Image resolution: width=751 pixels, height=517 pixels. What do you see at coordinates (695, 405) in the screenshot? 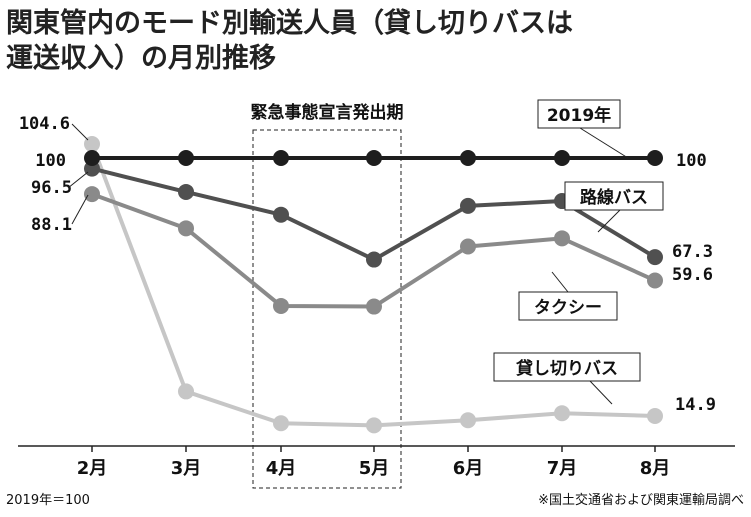
I see `end-value-label: 14.9` at bounding box center [695, 405].